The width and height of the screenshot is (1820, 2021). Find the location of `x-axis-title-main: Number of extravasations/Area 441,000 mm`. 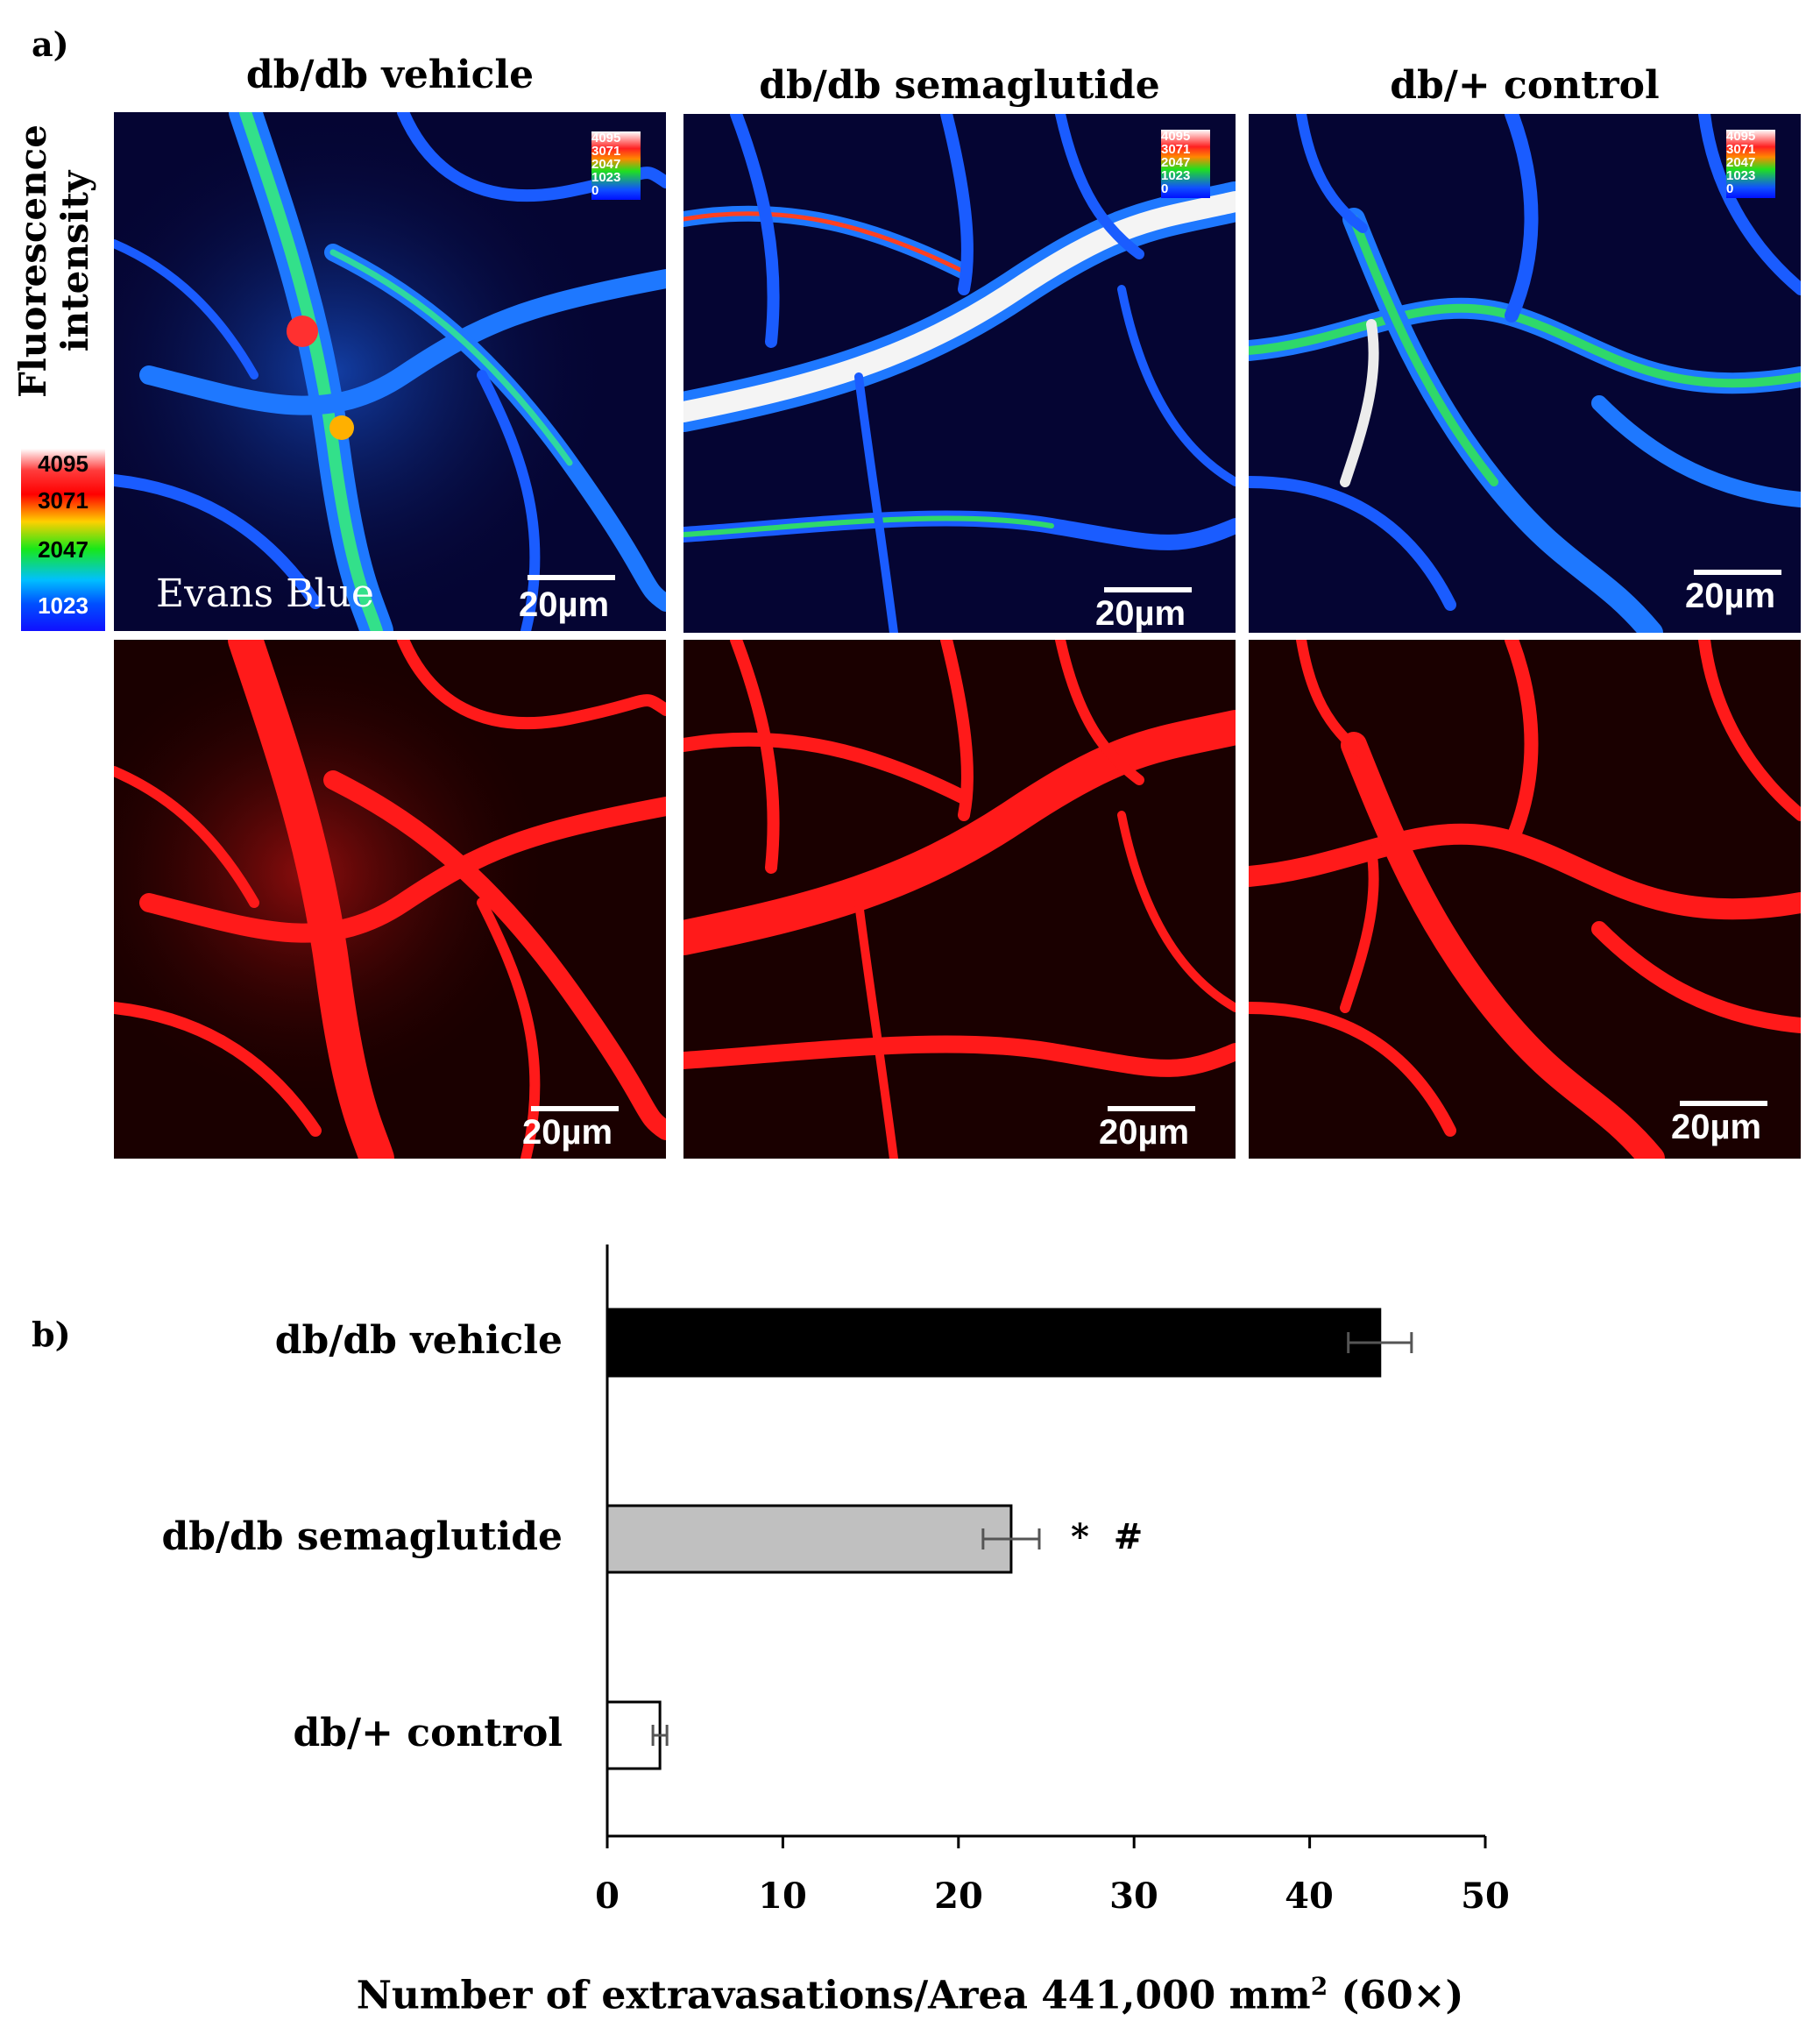

x-axis-title-main: Number of extravasations/Area 441,000 mm is located at coordinates (833, 1996).